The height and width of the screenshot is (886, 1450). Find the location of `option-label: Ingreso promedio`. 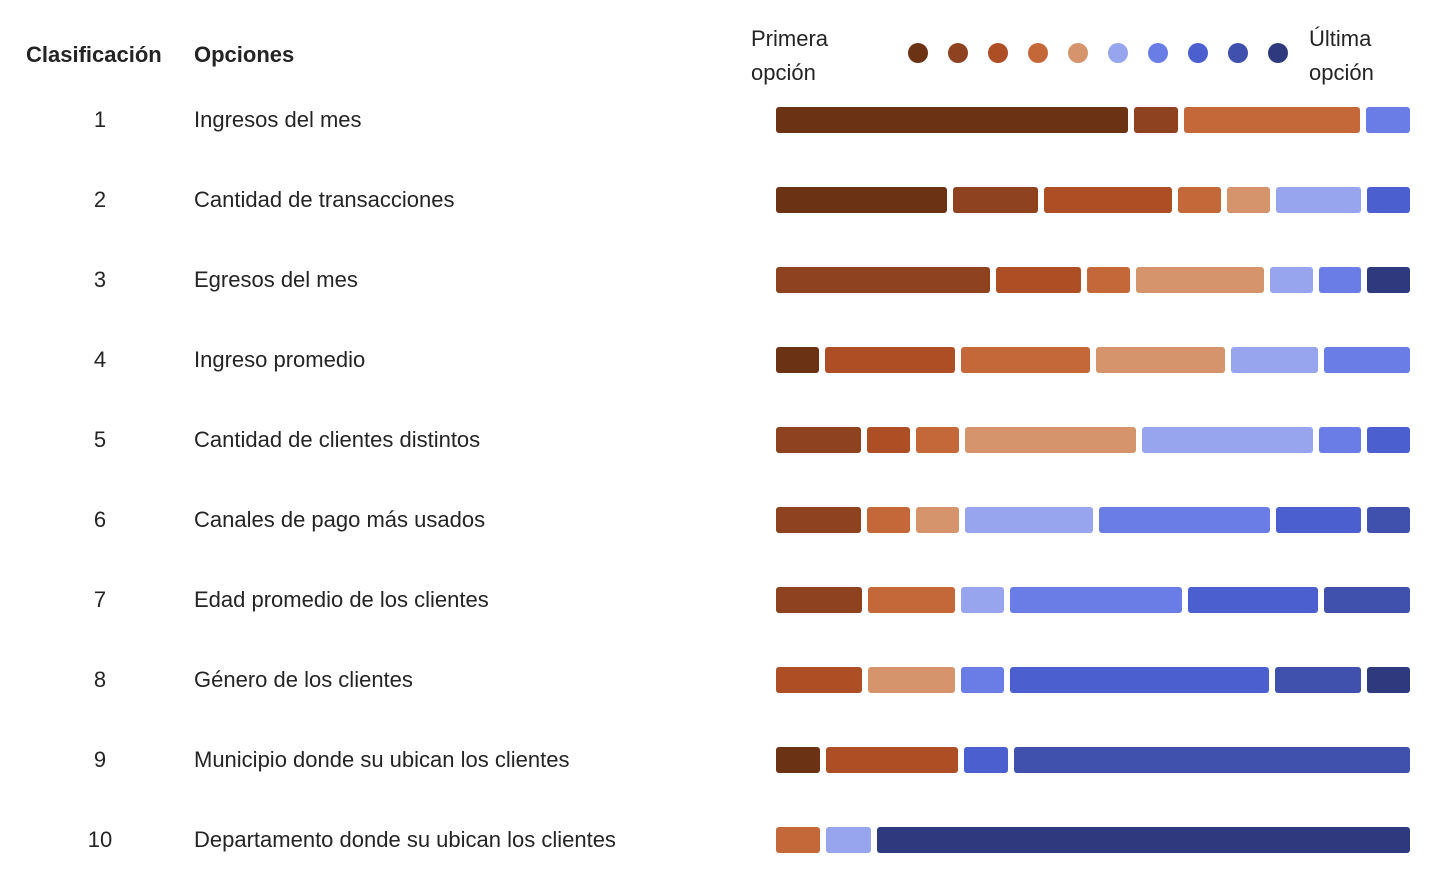

option-label: Ingreso promedio is located at coordinates (280, 359).